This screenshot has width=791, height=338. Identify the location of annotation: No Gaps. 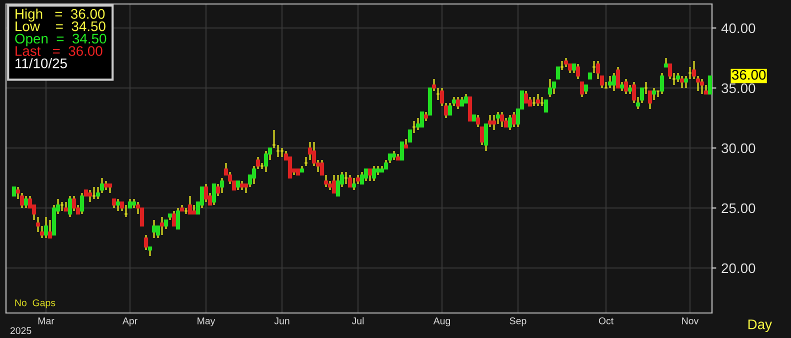
(35, 303).